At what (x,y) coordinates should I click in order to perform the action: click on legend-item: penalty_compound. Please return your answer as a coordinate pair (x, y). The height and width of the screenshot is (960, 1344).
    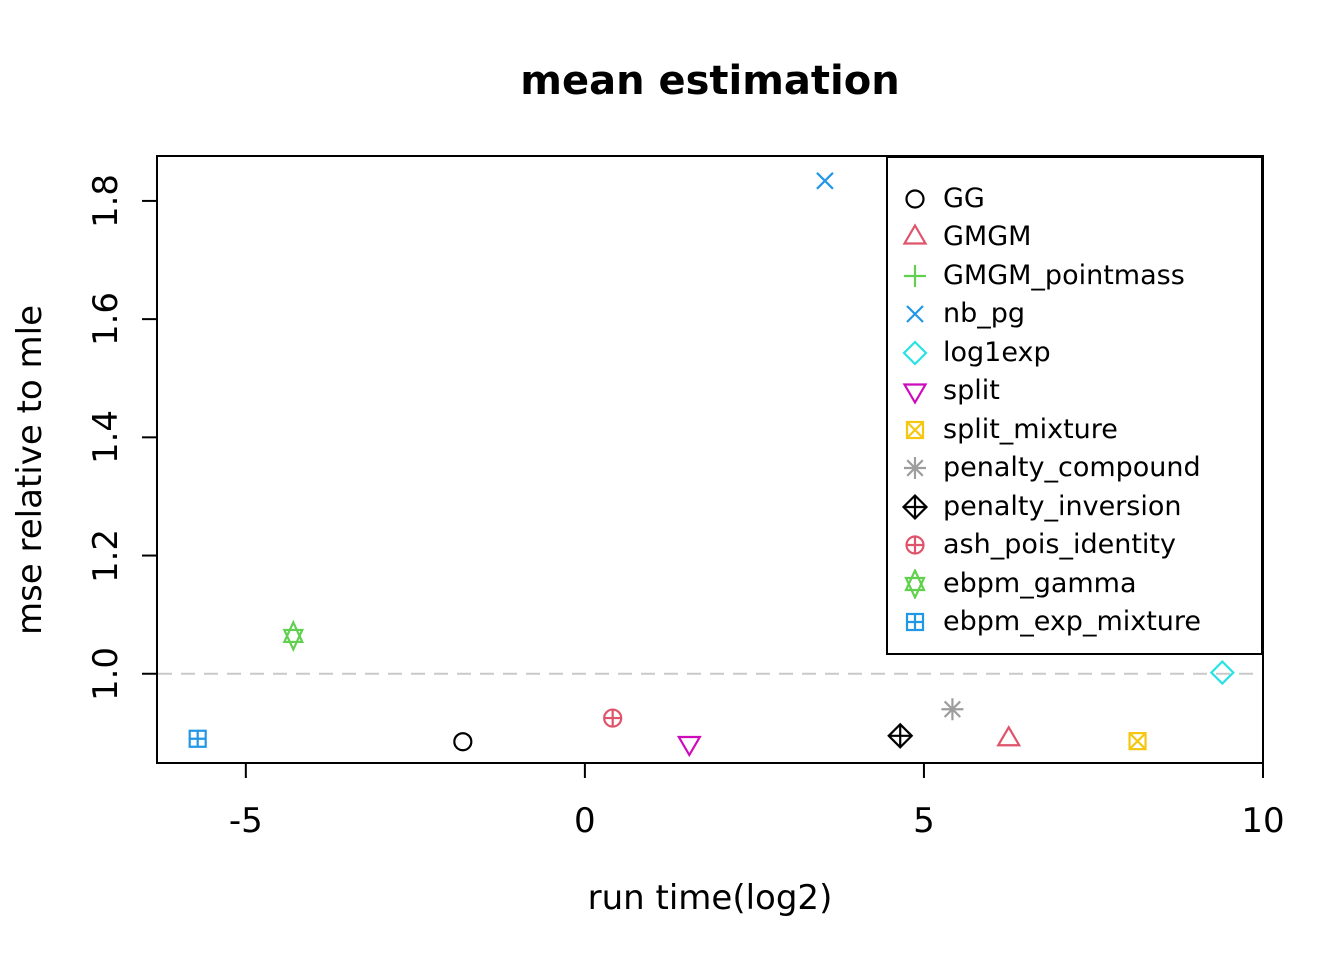
    Looking at the image, I should click on (1074, 468).